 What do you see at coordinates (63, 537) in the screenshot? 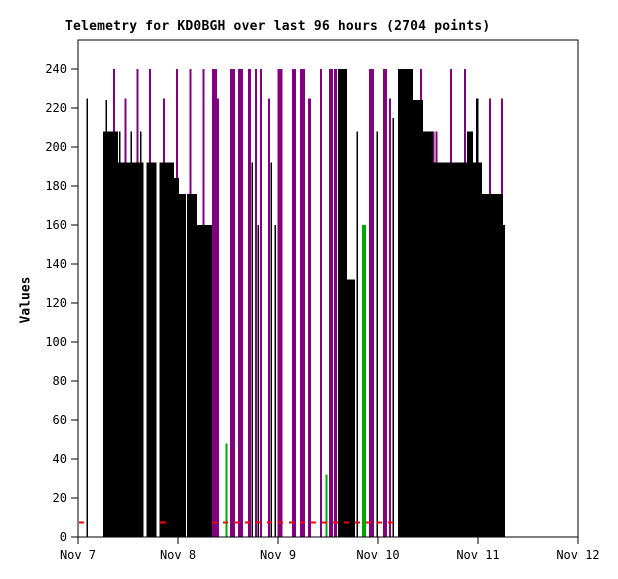
I see `y-tick-label: 0` at bounding box center [63, 537].